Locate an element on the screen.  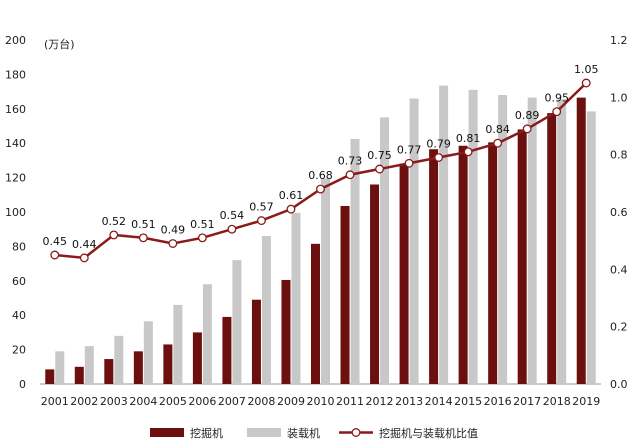
x-tick-label: 2013 is located at coordinates (409, 401).